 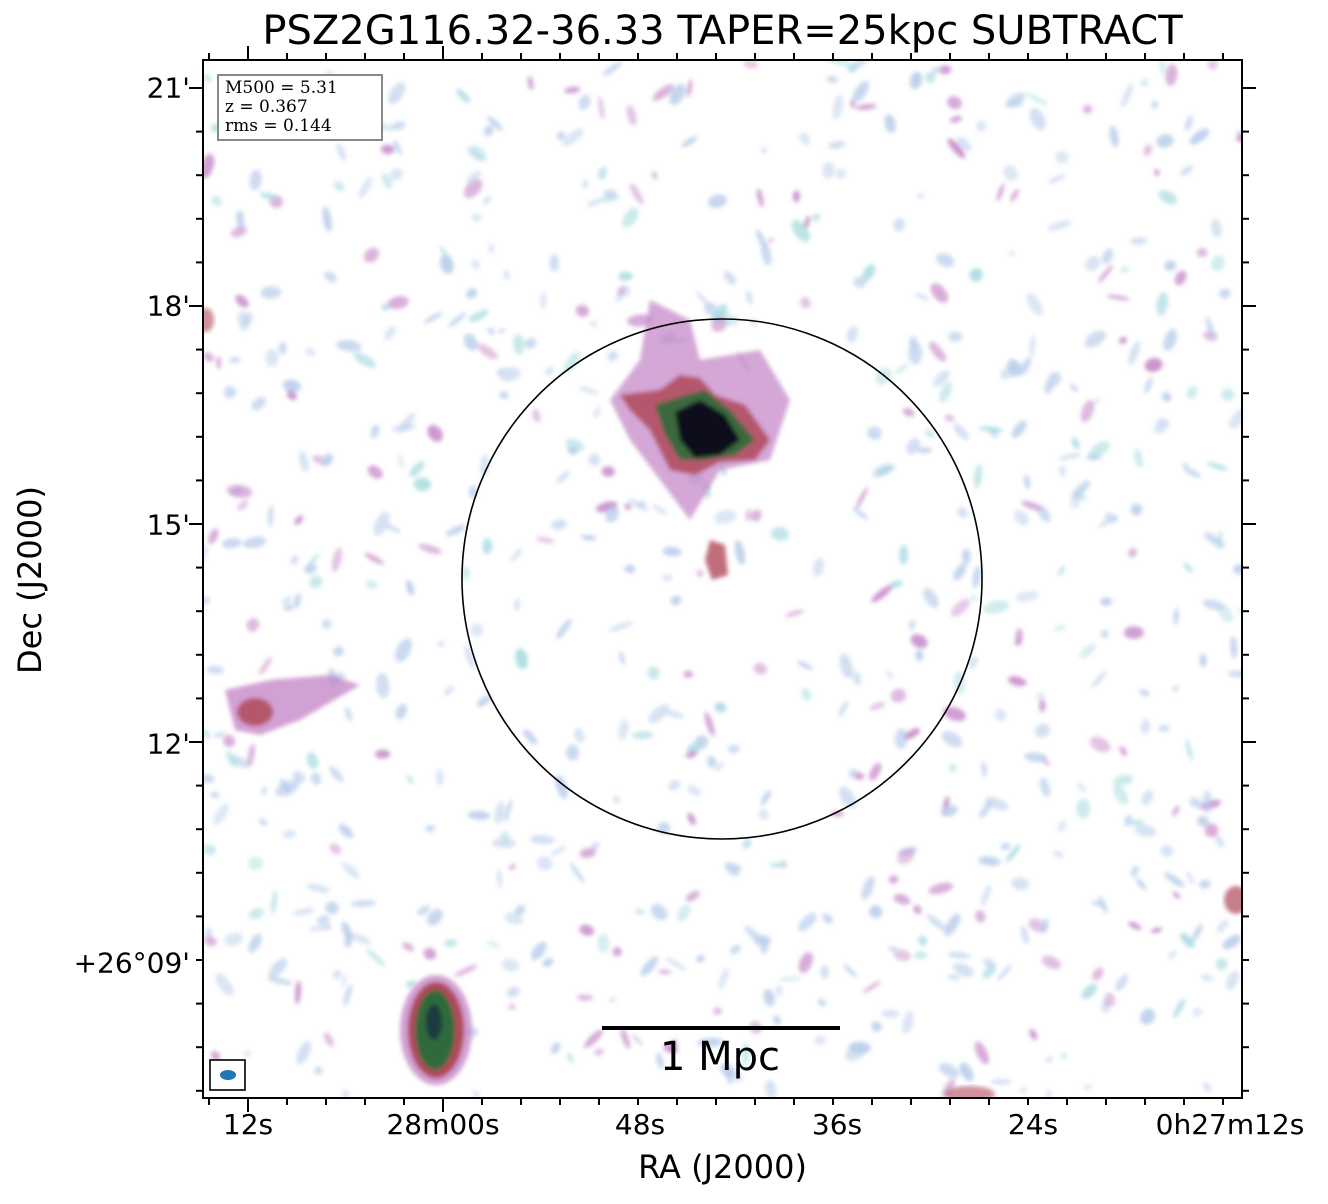 What do you see at coordinates (970, 1092) in the screenshot?
I see `edge-source-bottom` at bounding box center [970, 1092].